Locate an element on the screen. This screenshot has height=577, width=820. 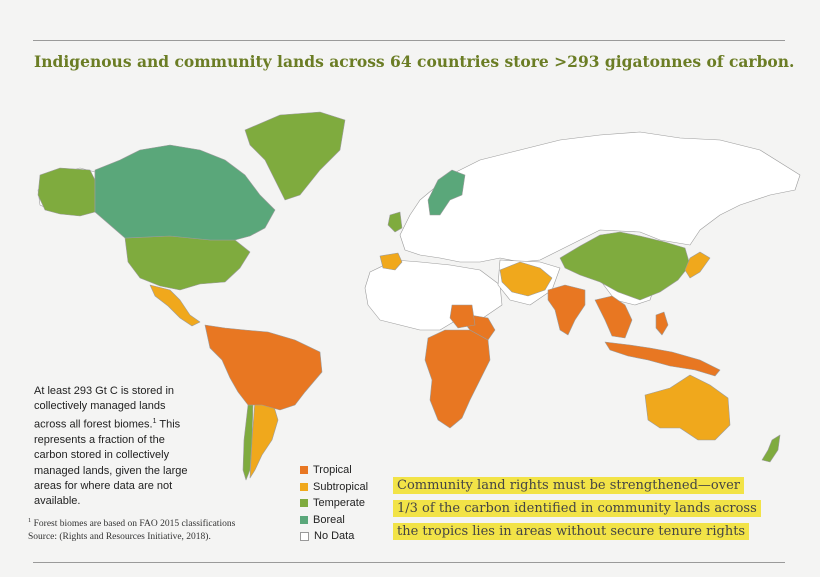
legend-label-subtropical: Subtropical is located at coordinates (341, 486).